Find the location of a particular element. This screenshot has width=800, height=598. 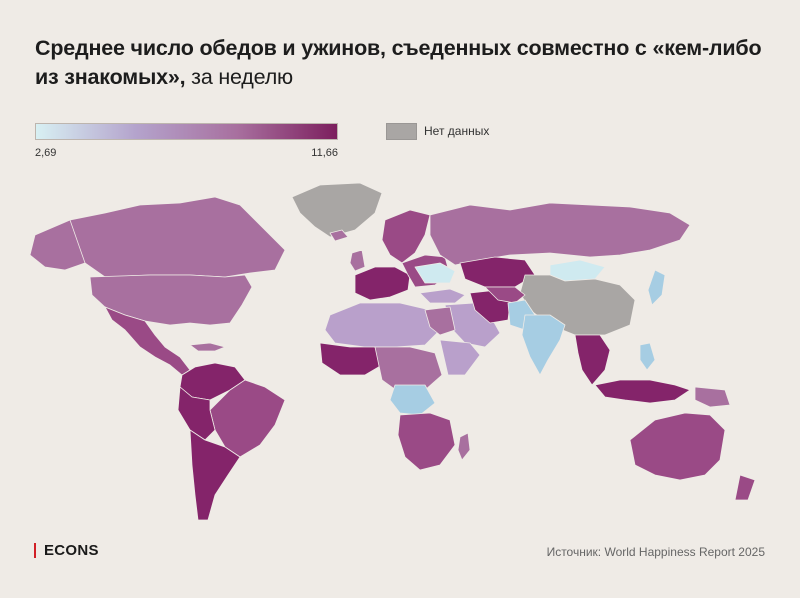

region-alaska is located at coordinates (58, 245).